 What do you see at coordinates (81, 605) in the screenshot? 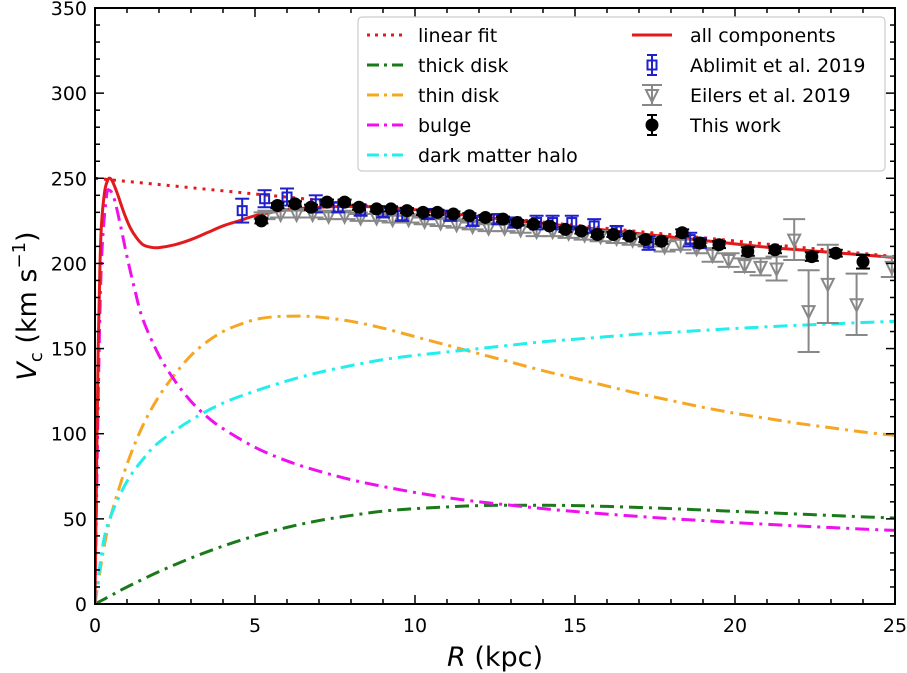
I see `y-tick-label: 0` at bounding box center [81, 605].